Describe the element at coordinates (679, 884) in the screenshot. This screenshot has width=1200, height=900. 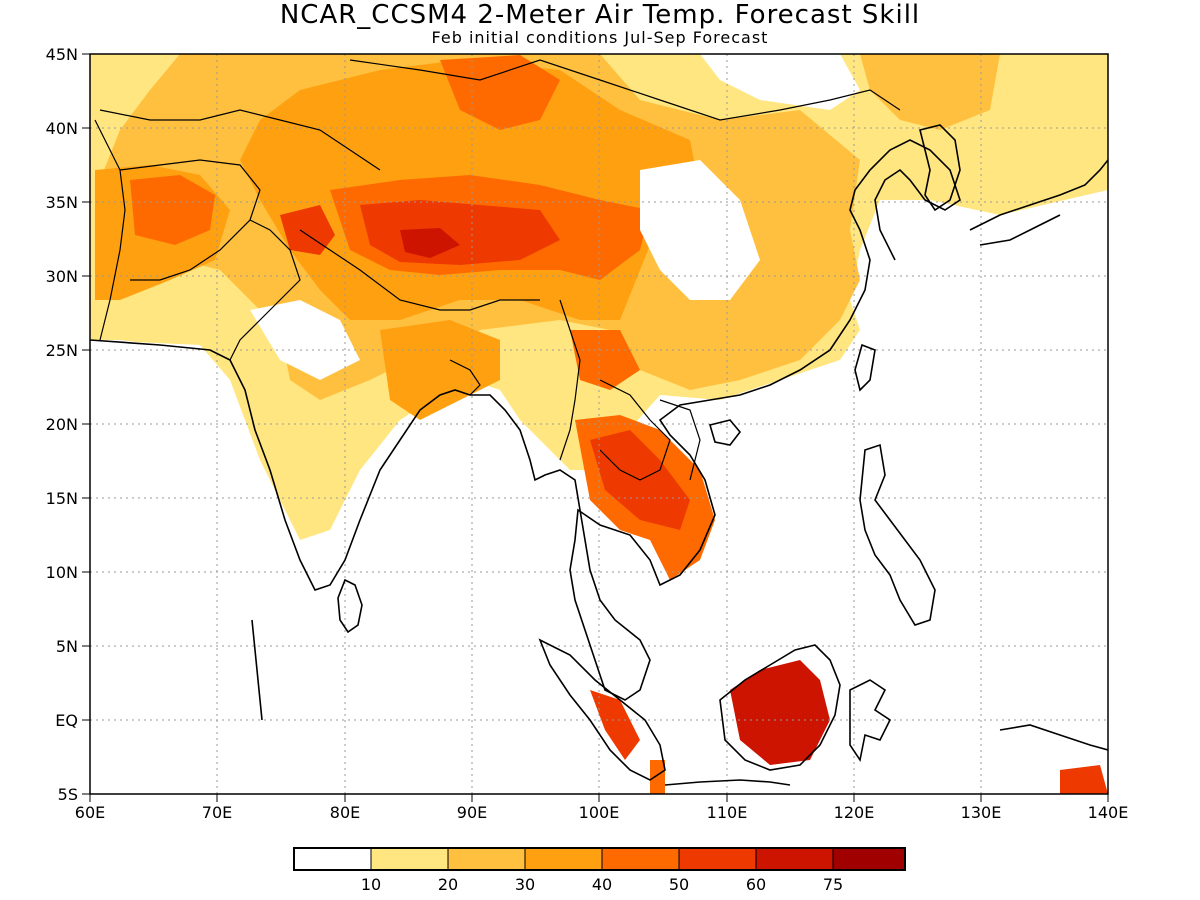
I see `colorbar-label: 50` at that location.